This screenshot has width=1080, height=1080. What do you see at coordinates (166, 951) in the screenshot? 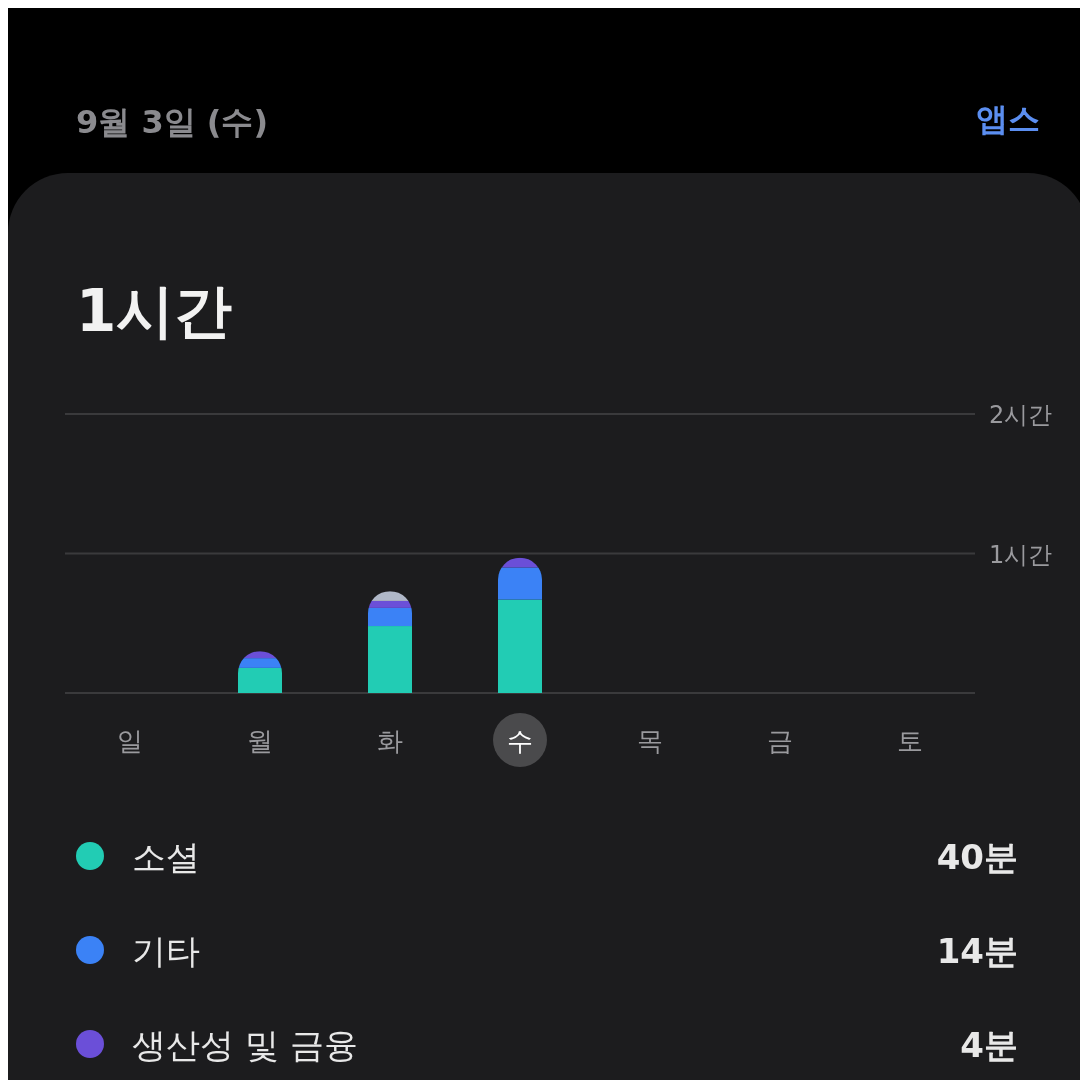
I see `legend-label: 기타` at bounding box center [166, 951].